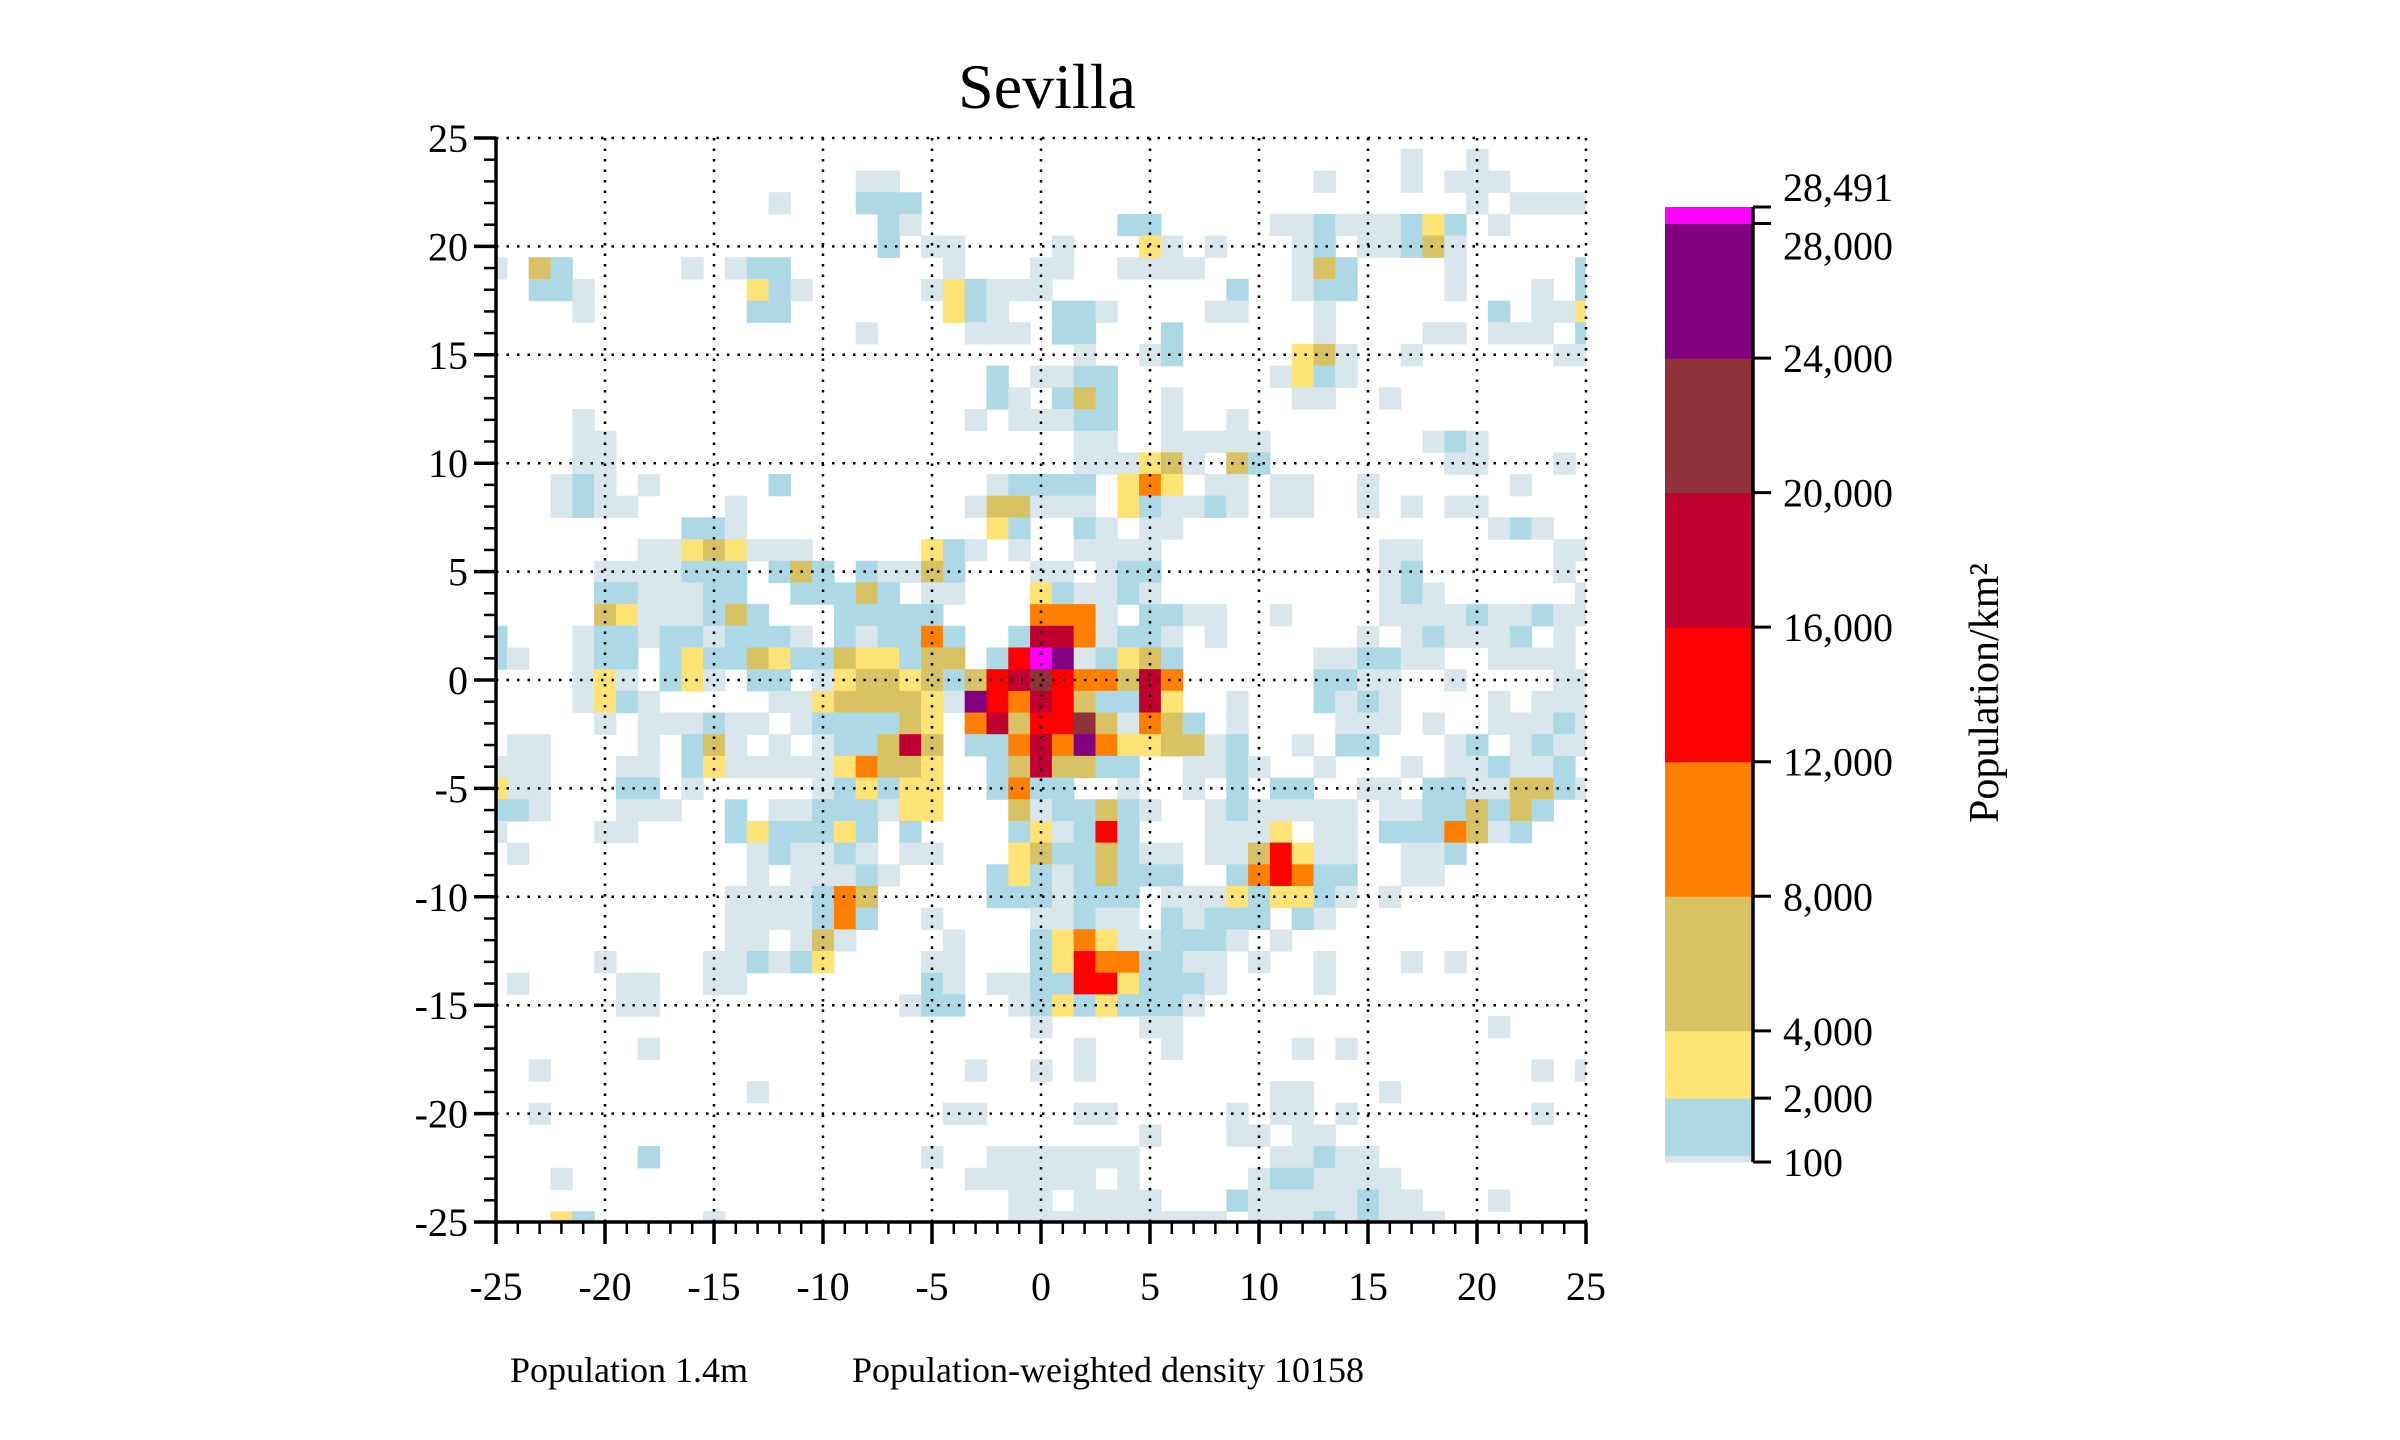 The height and width of the screenshot is (1440, 2400). What do you see at coordinates (441, 897) in the screenshot?
I see `y-tick-label: -10` at bounding box center [441, 897].